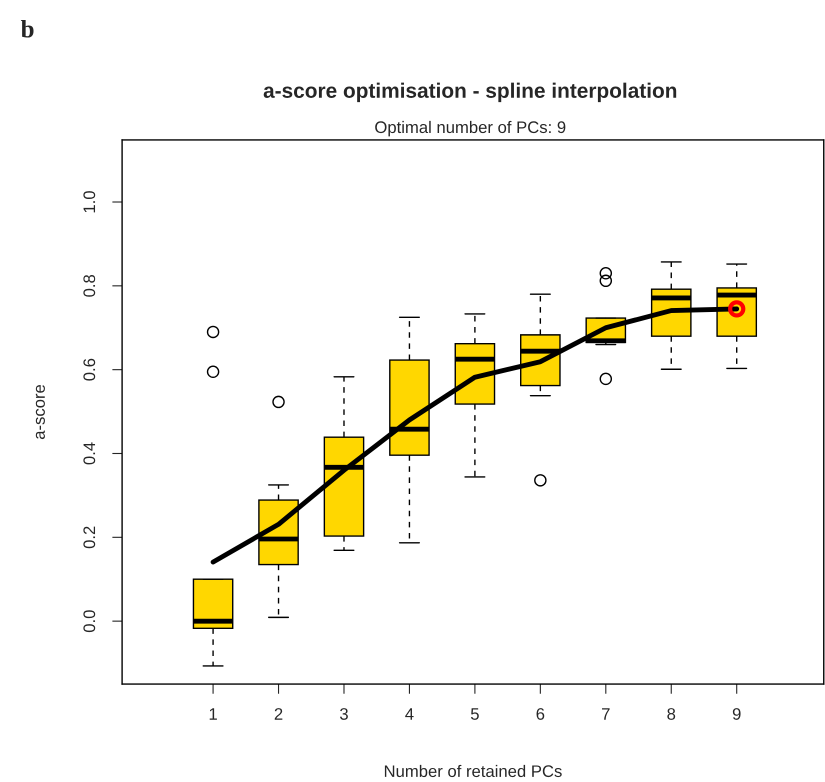 The height and width of the screenshot is (782, 825). What do you see at coordinates (89, 201) in the screenshot?
I see `y-tick-label: 1.0` at bounding box center [89, 201].